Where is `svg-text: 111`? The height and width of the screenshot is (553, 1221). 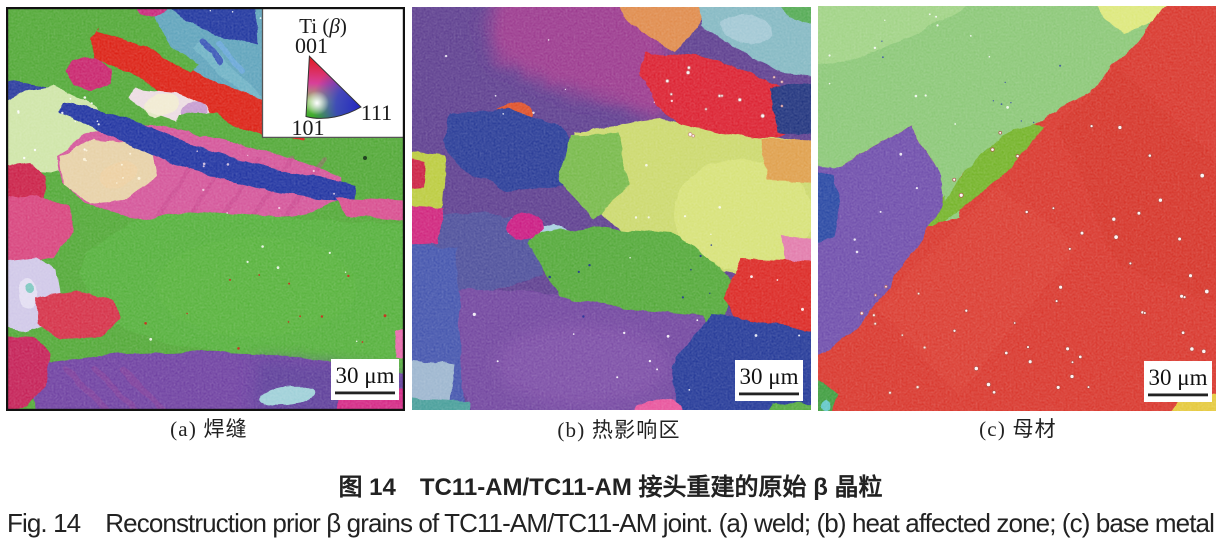
svg-text: 111 is located at coordinates (376, 112).